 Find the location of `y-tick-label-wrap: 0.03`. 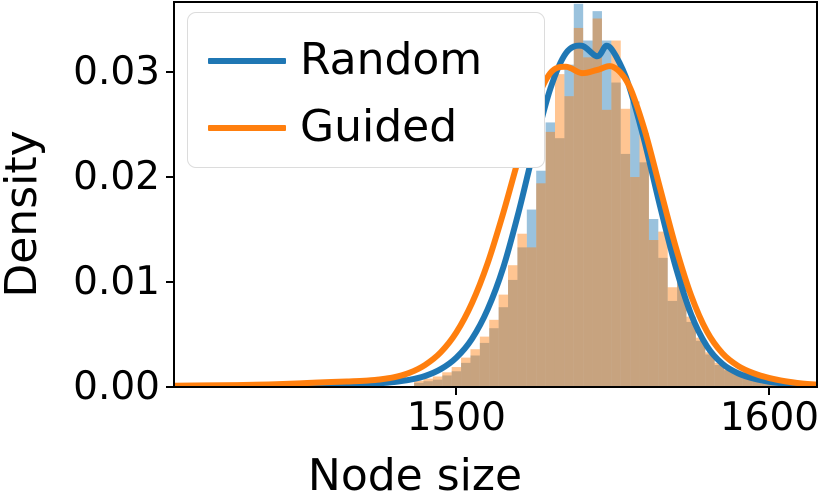

y-tick-label-wrap: 0.03 is located at coordinates (80, 71).